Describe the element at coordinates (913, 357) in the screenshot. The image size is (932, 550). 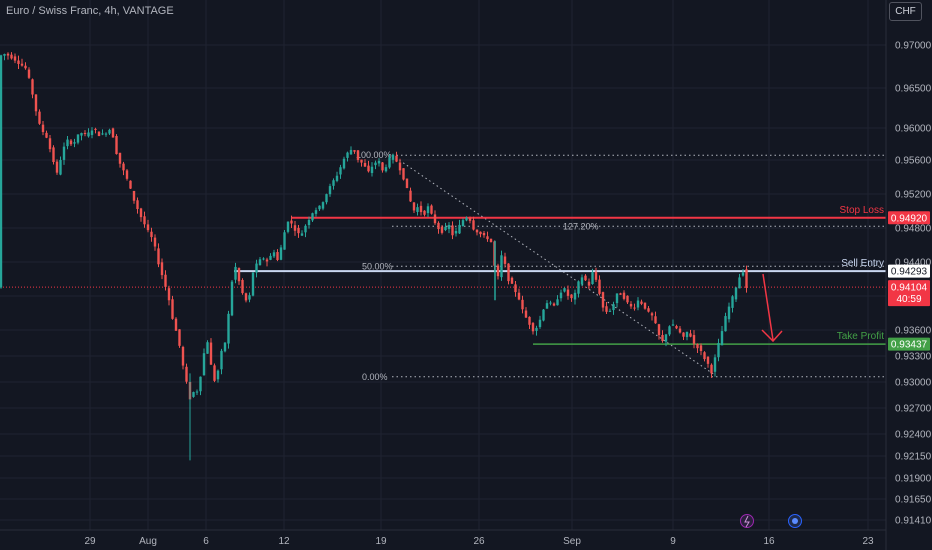
I see `price-tick-label: 0.93300` at that location.